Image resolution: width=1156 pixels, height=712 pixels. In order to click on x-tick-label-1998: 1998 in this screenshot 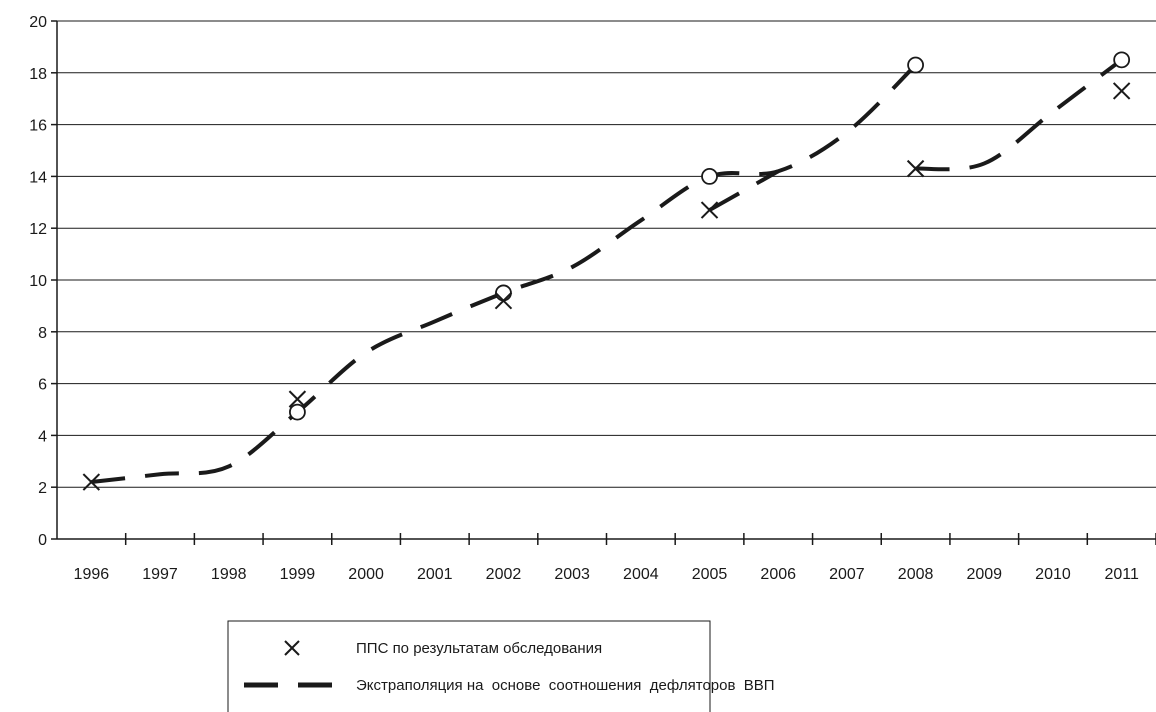, I will do `click(229, 574)`.